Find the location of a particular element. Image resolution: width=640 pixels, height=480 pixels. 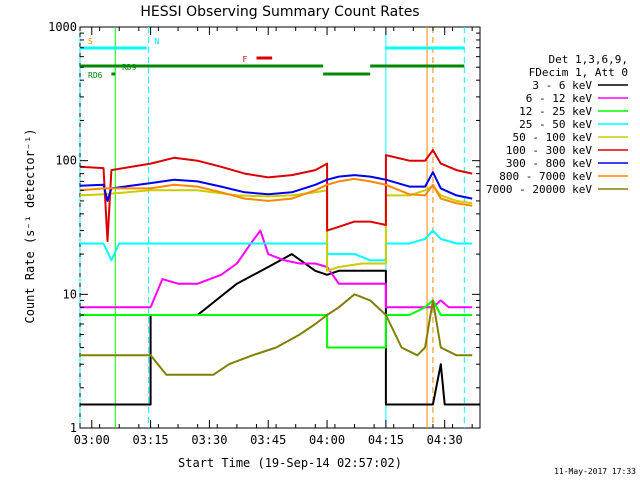

x-tick-label: 03:45 is located at coordinates (268, 440).